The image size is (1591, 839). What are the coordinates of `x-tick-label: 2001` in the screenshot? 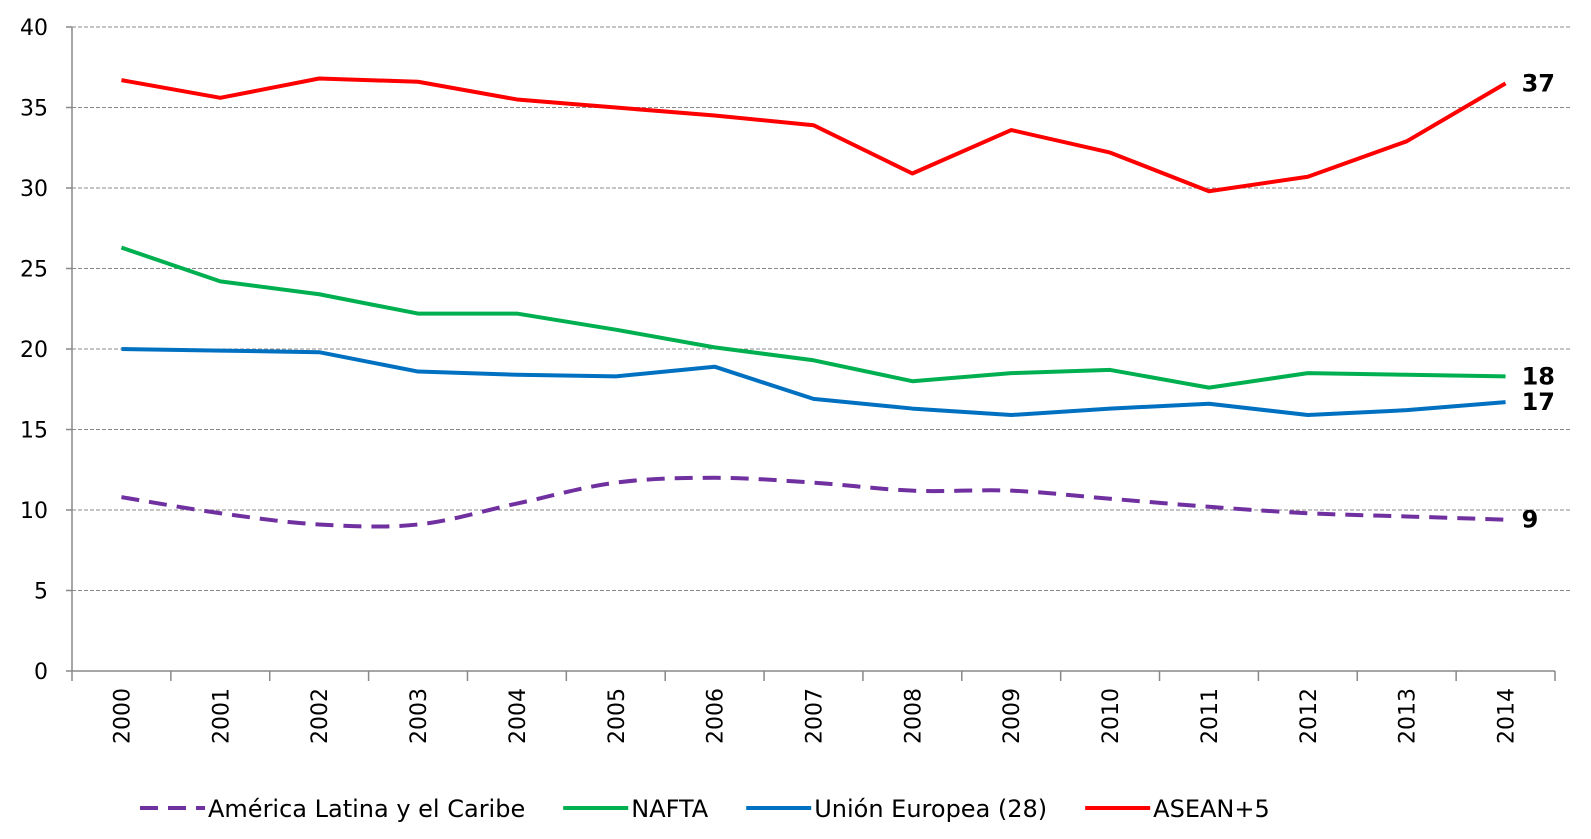 It's located at (221, 716).